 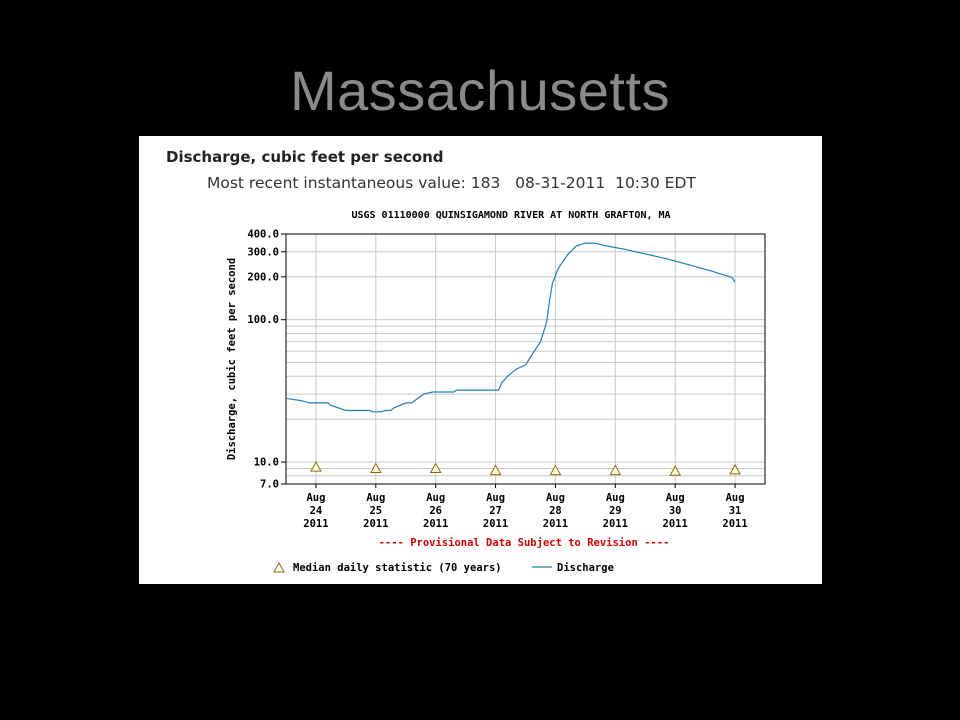 What do you see at coordinates (495, 511) in the screenshot?
I see `x-tick-label: 27` at bounding box center [495, 511].